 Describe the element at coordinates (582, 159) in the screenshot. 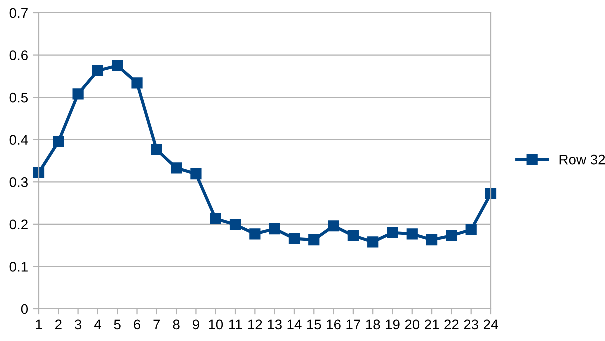

I see `legend-label: Row 32` at that location.